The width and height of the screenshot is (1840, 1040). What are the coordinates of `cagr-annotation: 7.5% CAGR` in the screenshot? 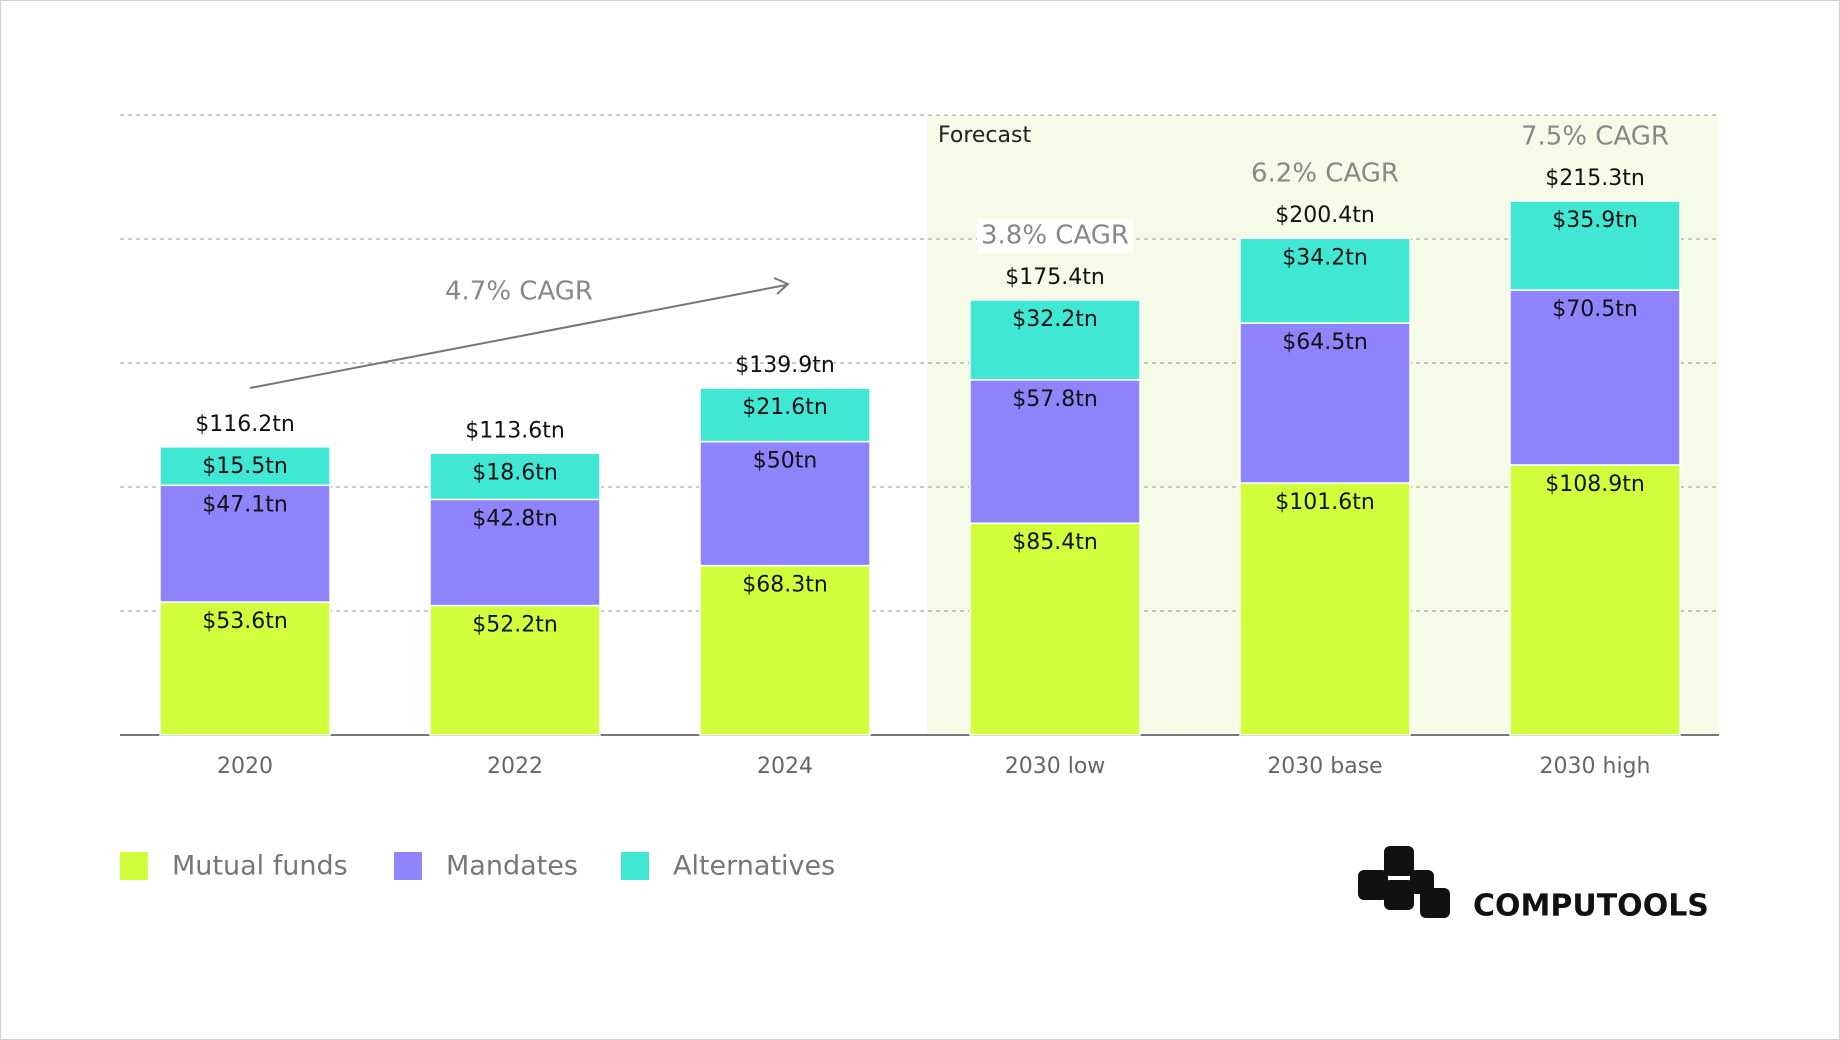 It's located at (1595, 137).